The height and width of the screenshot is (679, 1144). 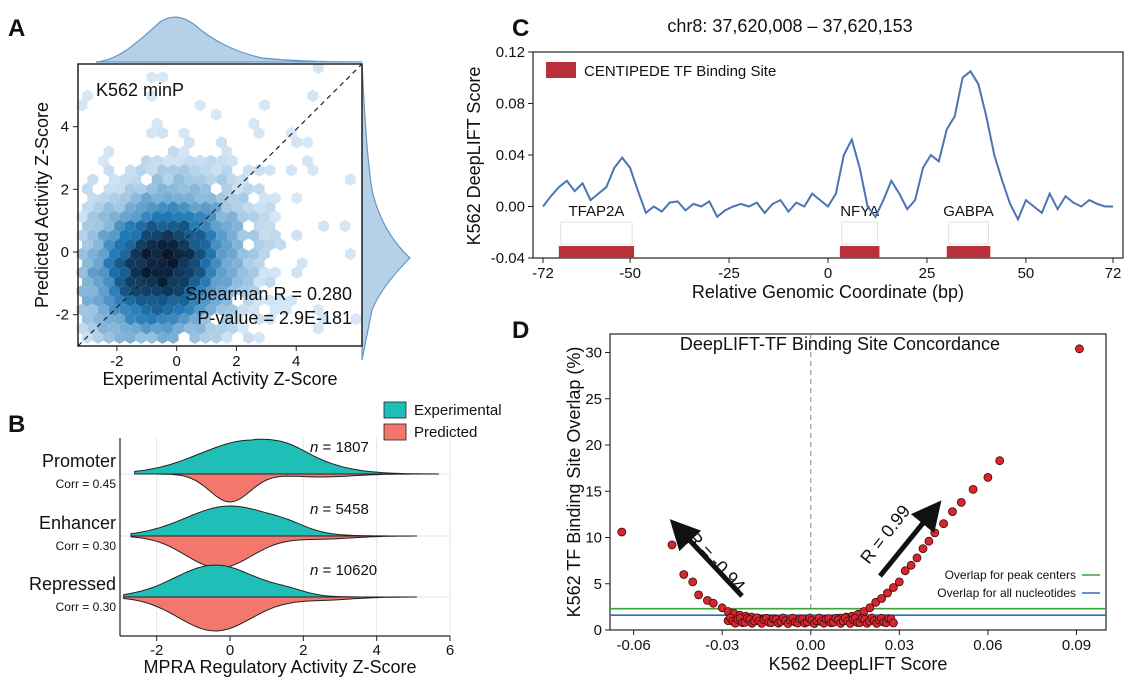 I want to click on panel-d-ytick-label: 10, so click(x=593, y=538).